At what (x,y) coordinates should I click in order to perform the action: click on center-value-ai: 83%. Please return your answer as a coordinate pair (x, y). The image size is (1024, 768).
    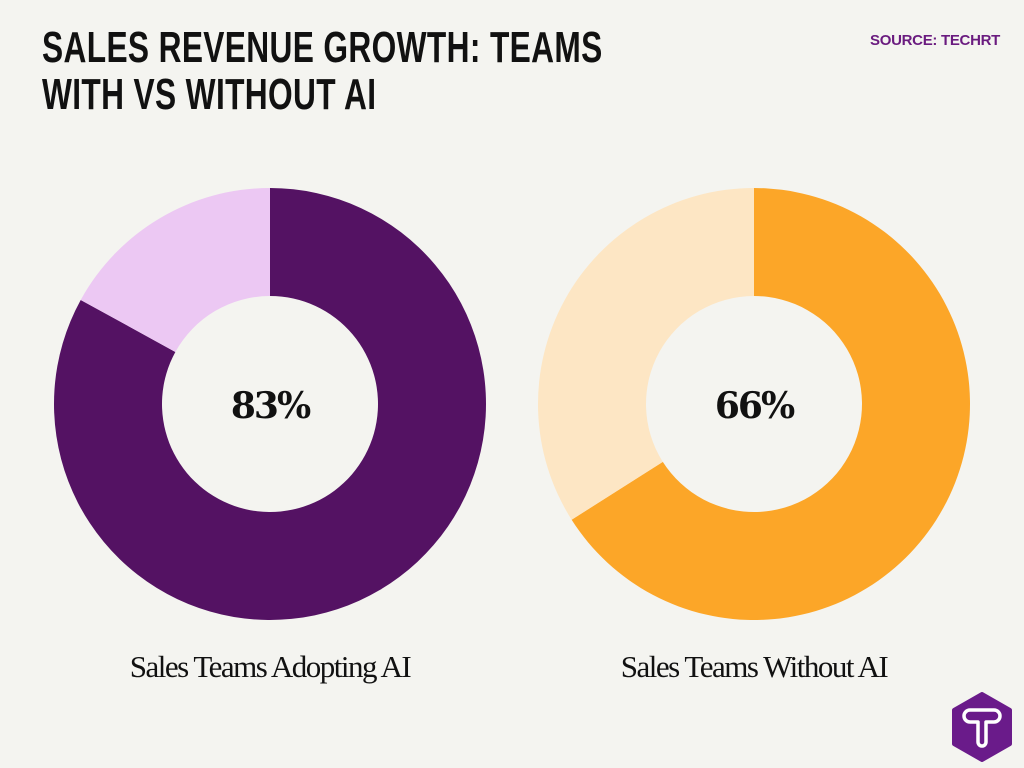
    Looking at the image, I should click on (271, 406).